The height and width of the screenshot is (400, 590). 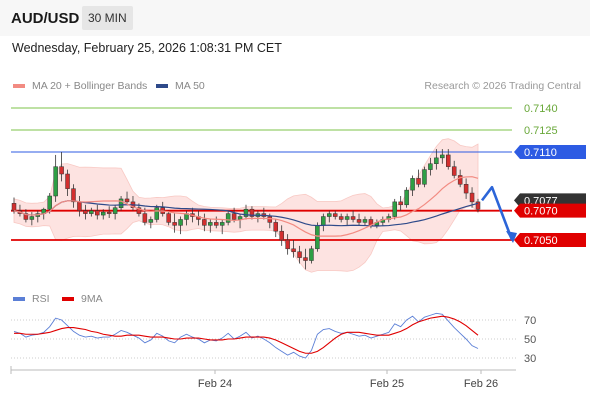 I want to click on ma50-line, so click(x=246, y=213).